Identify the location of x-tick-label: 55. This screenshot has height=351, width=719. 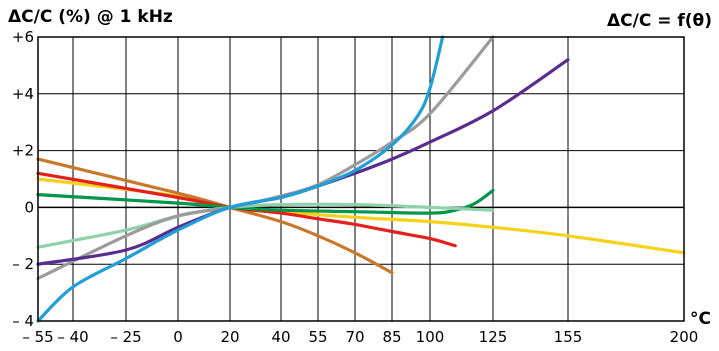
(317, 337).